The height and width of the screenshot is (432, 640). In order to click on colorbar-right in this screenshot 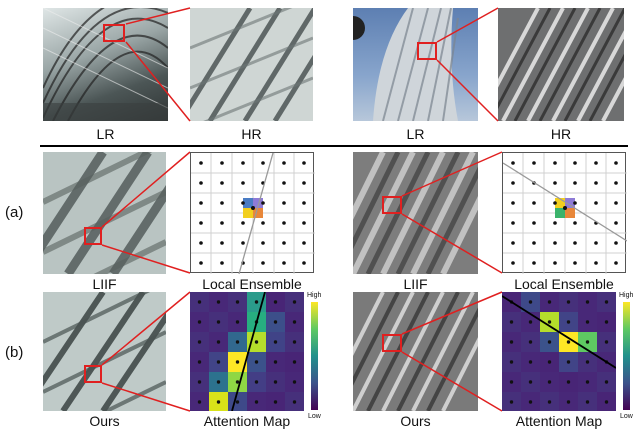, I will do `click(626, 356)`.